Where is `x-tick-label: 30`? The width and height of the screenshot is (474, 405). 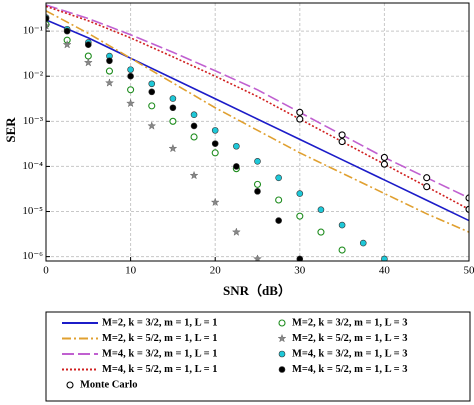
x-tick-label: 30 is located at coordinates (300, 271).